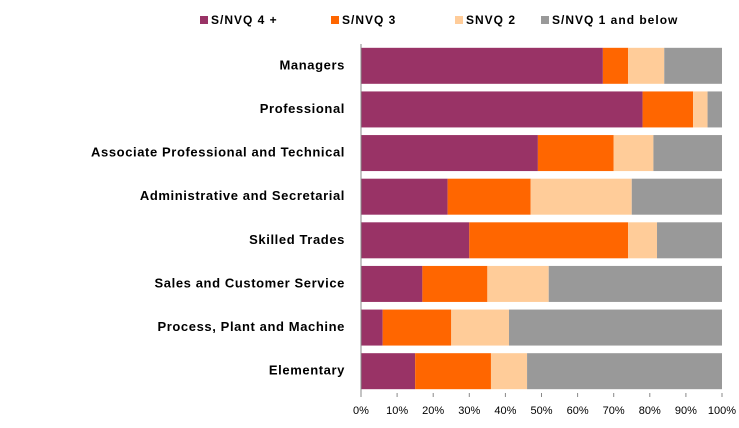 Image resolution: width=739 pixels, height=428 pixels. What do you see at coordinates (218, 152) in the screenshot?
I see `y-tick-label: Associate Professional and Technical` at bounding box center [218, 152].